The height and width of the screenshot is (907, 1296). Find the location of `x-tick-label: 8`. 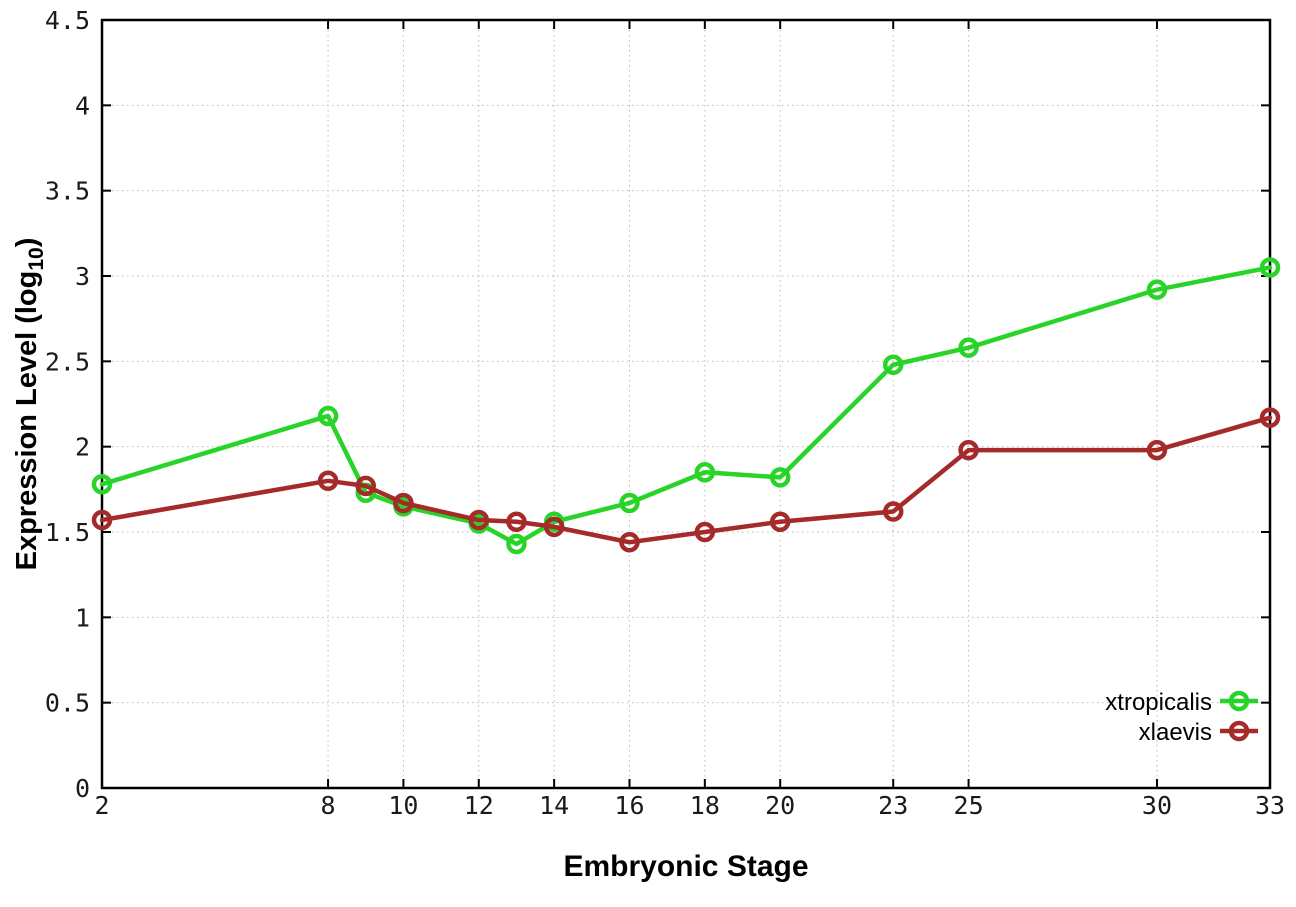

x-tick-label: 8 is located at coordinates (328, 805).